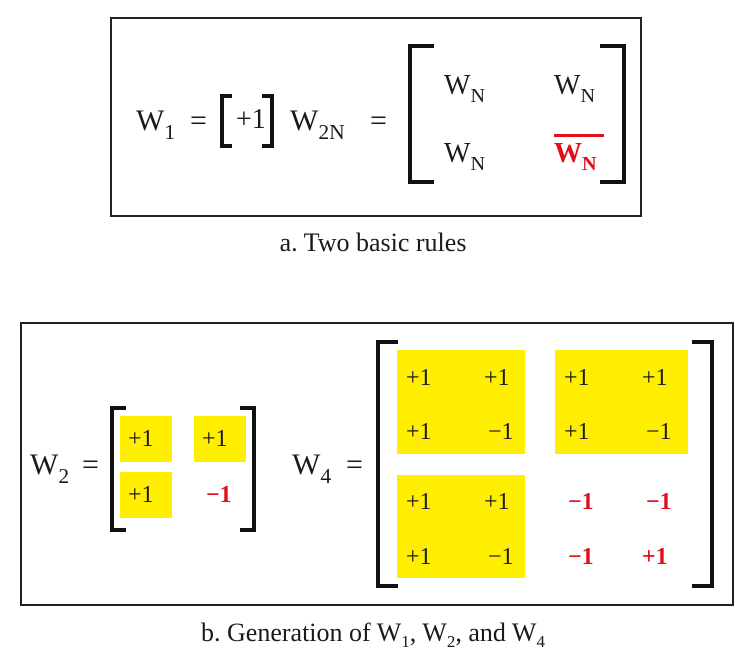  Describe the element at coordinates (219, 495) in the screenshot. I see `w2-cell-2-2: −1` at that location.